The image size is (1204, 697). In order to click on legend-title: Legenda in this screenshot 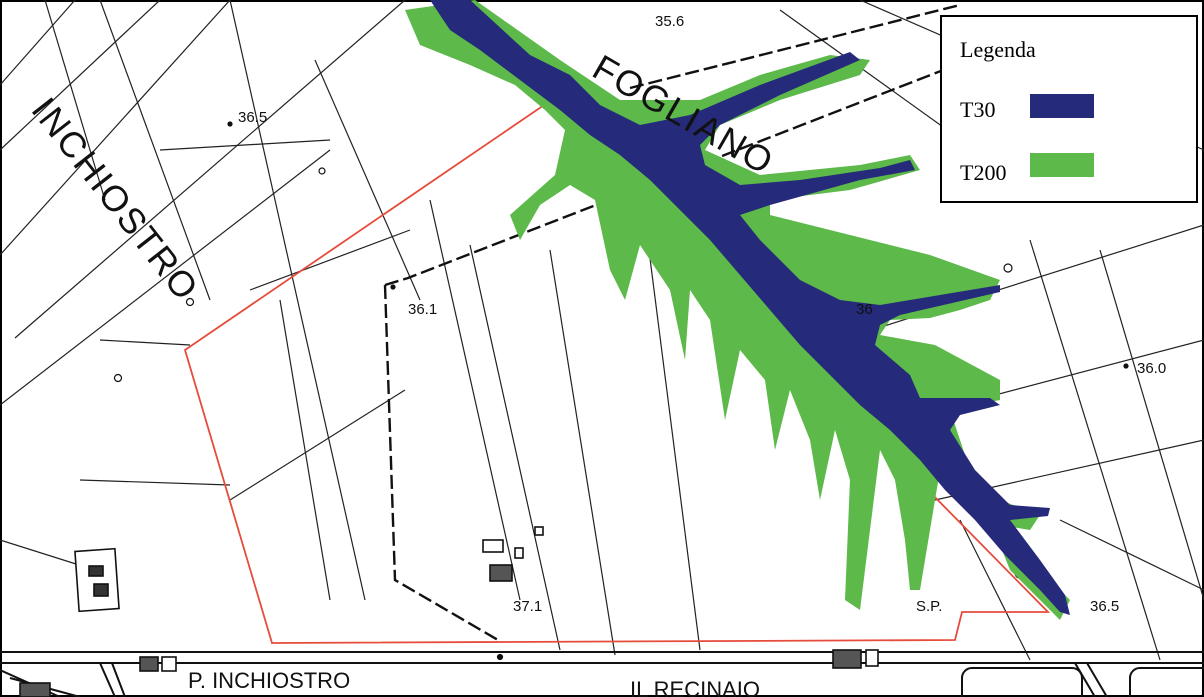, I will do `click(998, 49)`.